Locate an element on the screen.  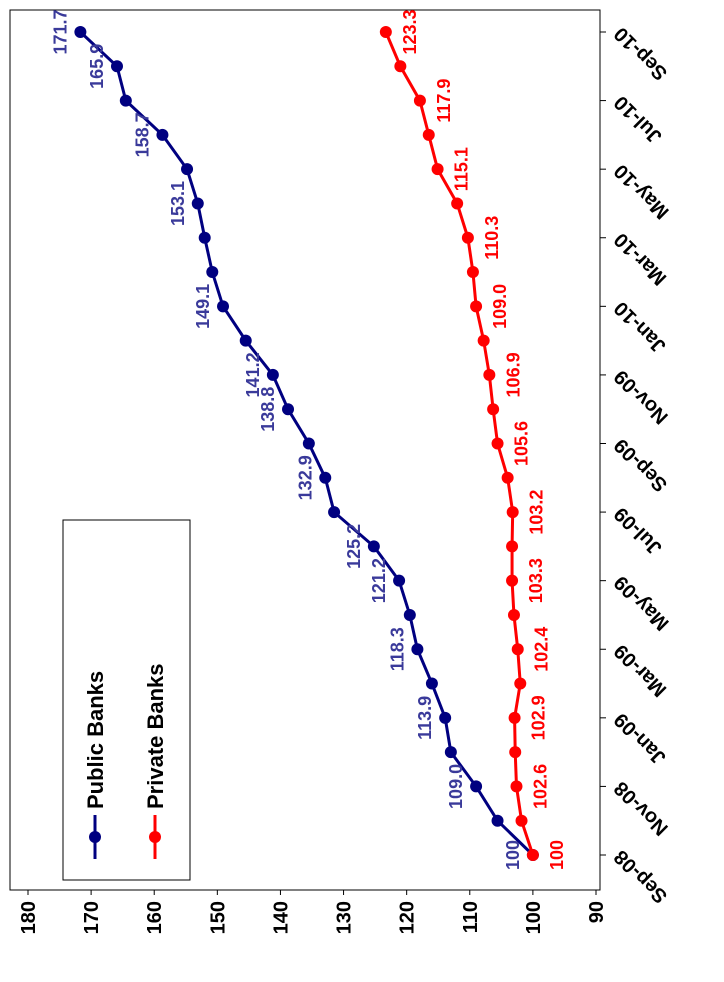
y-tick-label: 150 is located at coordinates (218, 917).